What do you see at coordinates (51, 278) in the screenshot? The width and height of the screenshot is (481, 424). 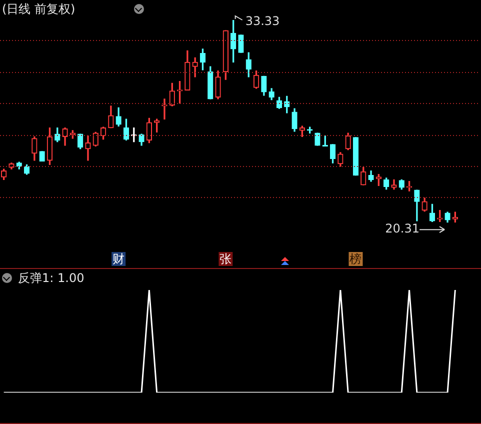 I see `chart-title: 反弹1: 1.00` at bounding box center [51, 278].